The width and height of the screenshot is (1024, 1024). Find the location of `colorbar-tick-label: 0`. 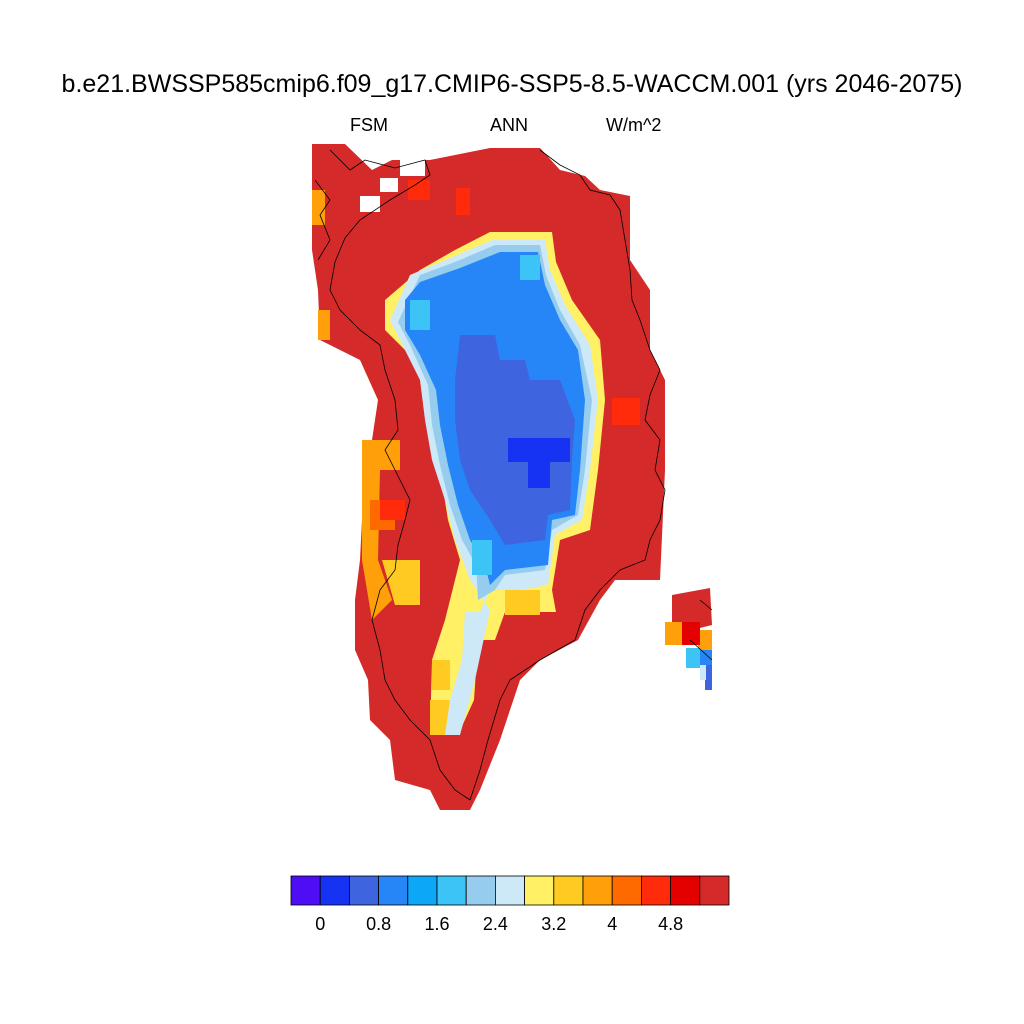

colorbar-tick-label: 0 is located at coordinates (320, 924).